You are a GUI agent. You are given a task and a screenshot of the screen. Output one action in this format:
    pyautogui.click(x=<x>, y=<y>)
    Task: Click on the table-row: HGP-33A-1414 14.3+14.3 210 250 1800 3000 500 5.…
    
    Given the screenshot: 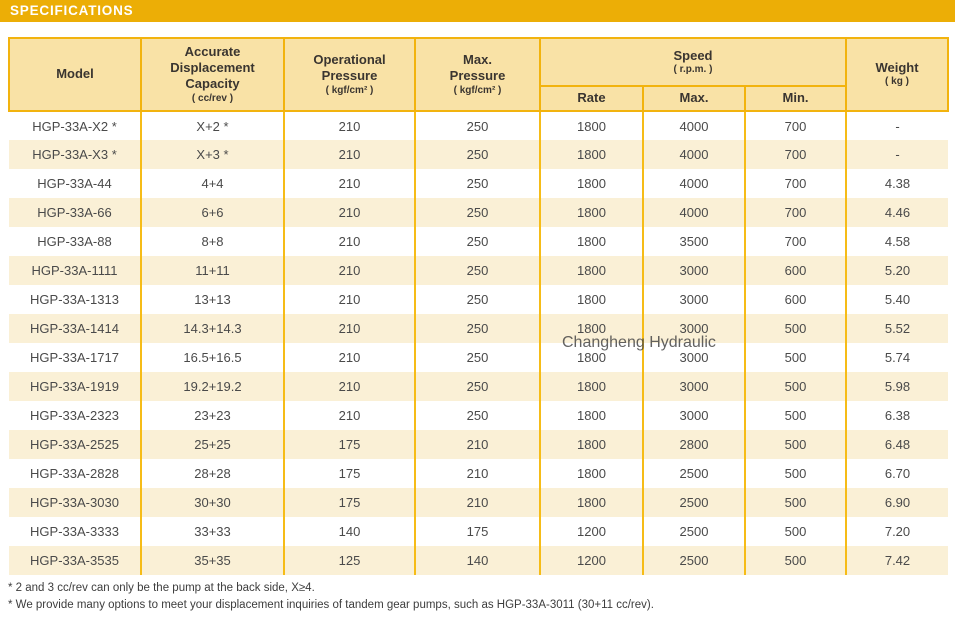 What is the action you would take?
    pyautogui.click(x=478, y=328)
    